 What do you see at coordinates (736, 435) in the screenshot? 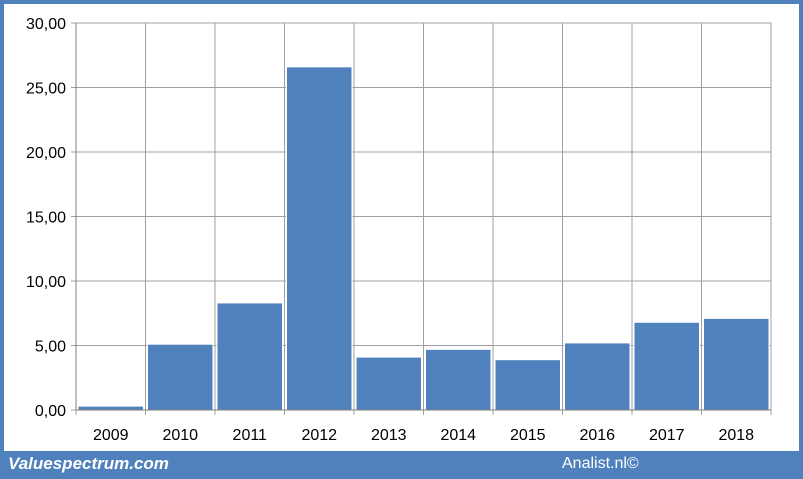
I see `x-category-label: 2018` at bounding box center [736, 435].